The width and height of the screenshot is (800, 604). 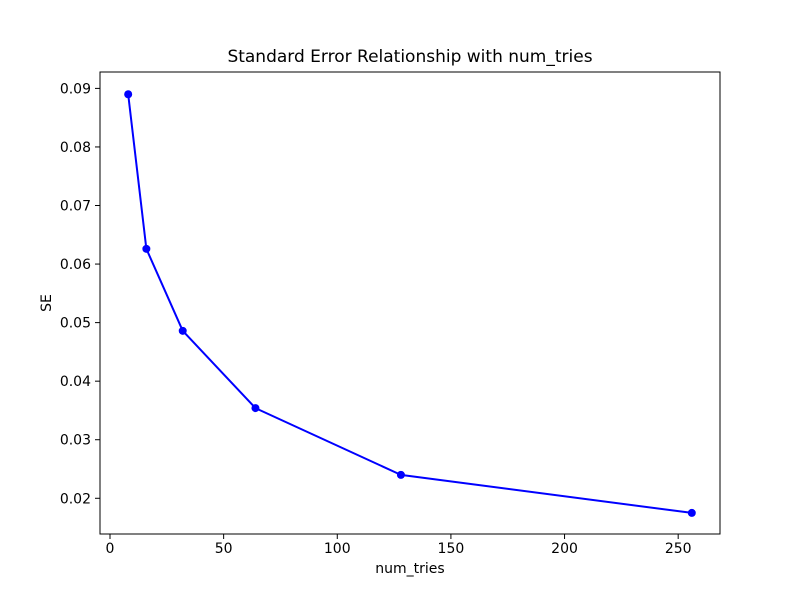 What do you see at coordinates (110, 549) in the screenshot?
I see `x-tick-label: 0` at bounding box center [110, 549].